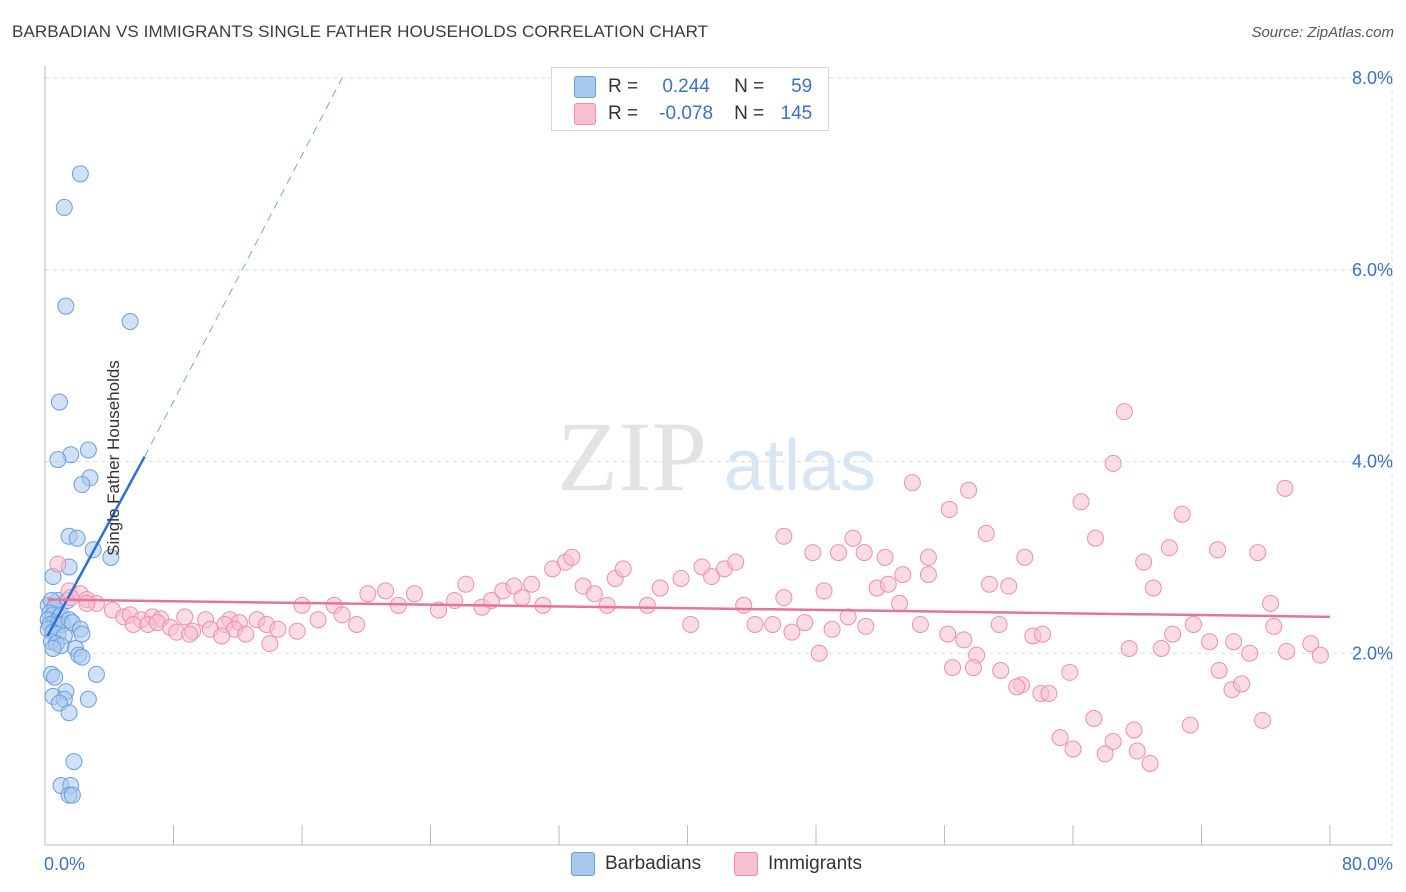  Describe the element at coordinates (96, 546) in the screenshot. I see `trend-line-barbadians` at that location.